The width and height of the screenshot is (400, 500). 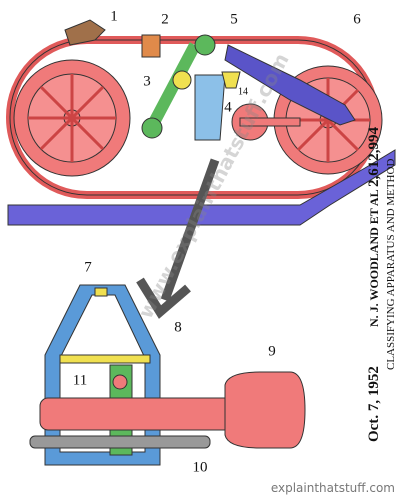 What do you see at coordinates (114, 16) in the screenshot?
I see `label: 1` at bounding box center [114, 16].